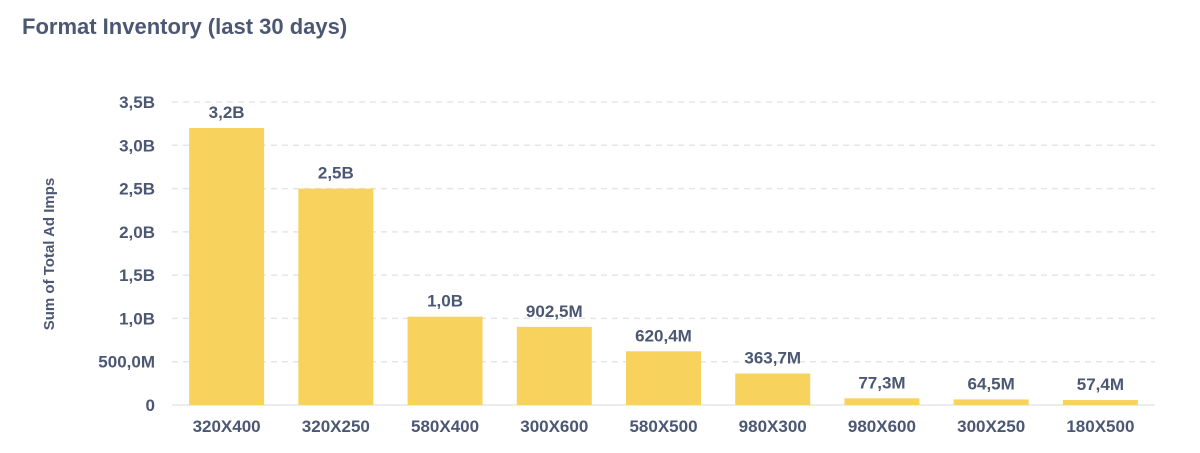 The image size is (1200, 453). I want to click on data-label: 363,7M, so click(772, 358).